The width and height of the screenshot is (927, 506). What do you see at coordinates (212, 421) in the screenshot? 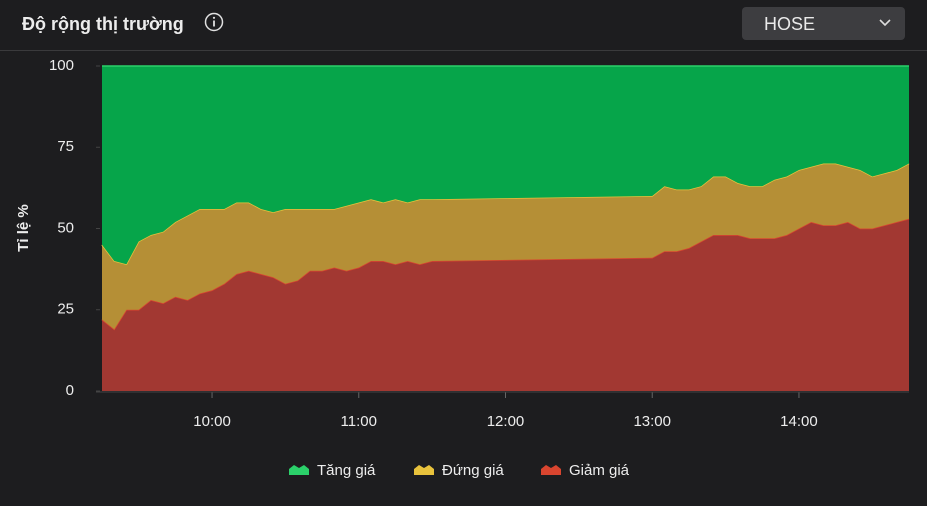
I see `x-tick-label: 10:00` at bounding box center [212, 421].